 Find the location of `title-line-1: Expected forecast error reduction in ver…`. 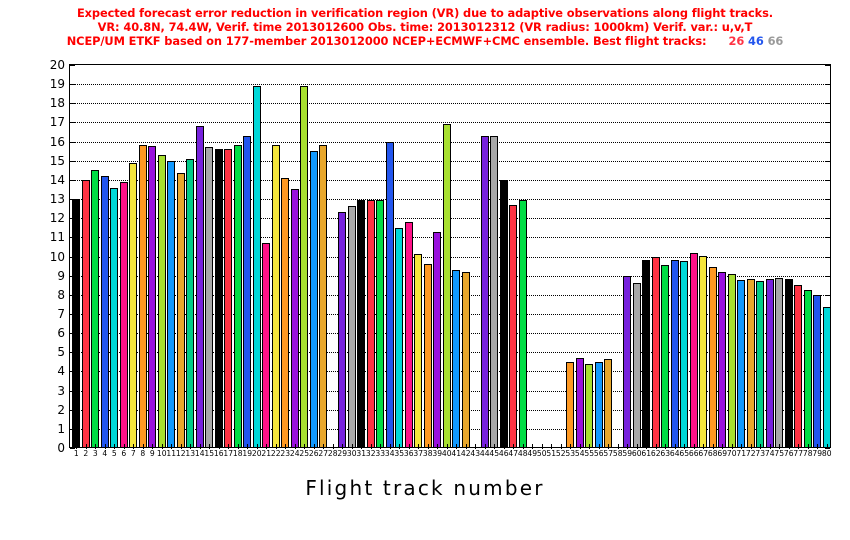

title-line-1: Expected forecast error reduction in ver… is located at coordinates (425, 13).